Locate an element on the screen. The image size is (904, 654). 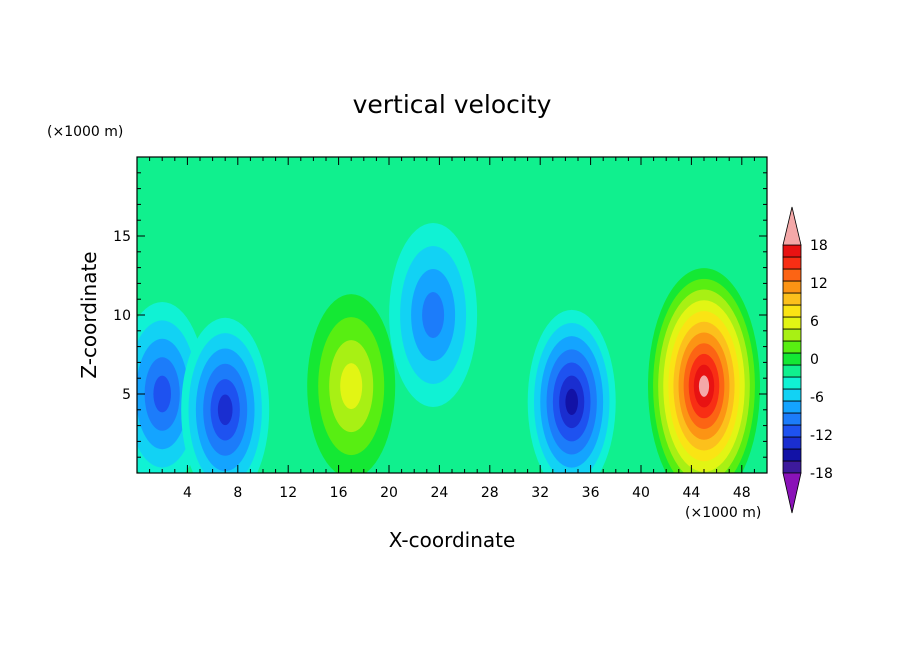
colorbar-tick-label: -18 is located at coordinates (821, 474).